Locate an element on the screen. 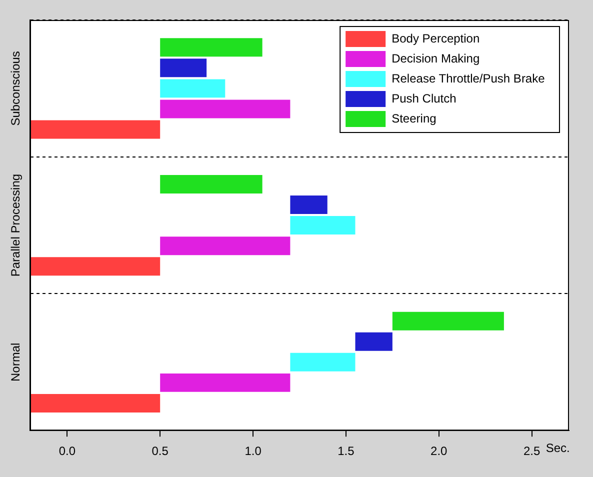 The height and width of the screenshot is (477, 593). x-tick-label: 1.0 is located at coordinates (253, 451).